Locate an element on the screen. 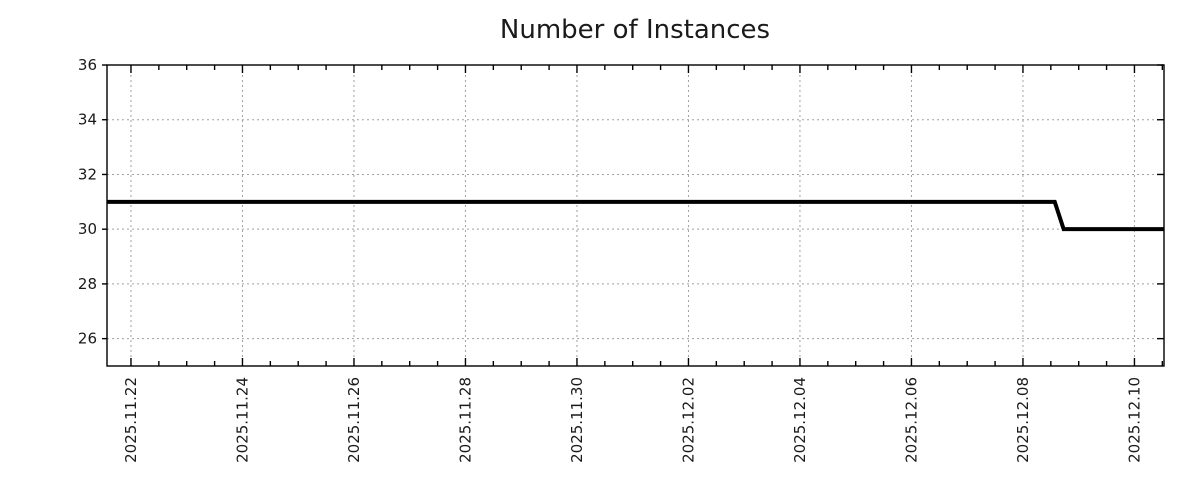 This screenshot has height=500, width=1200. x-tick-label: 2025.11.22 is located at coordinates (131, 420).